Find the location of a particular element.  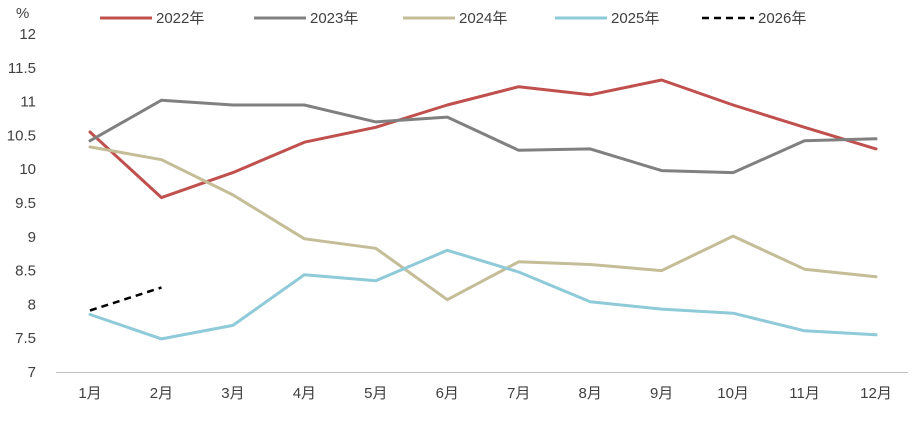

series-line-2026年 is located at coordinates (125, 299).